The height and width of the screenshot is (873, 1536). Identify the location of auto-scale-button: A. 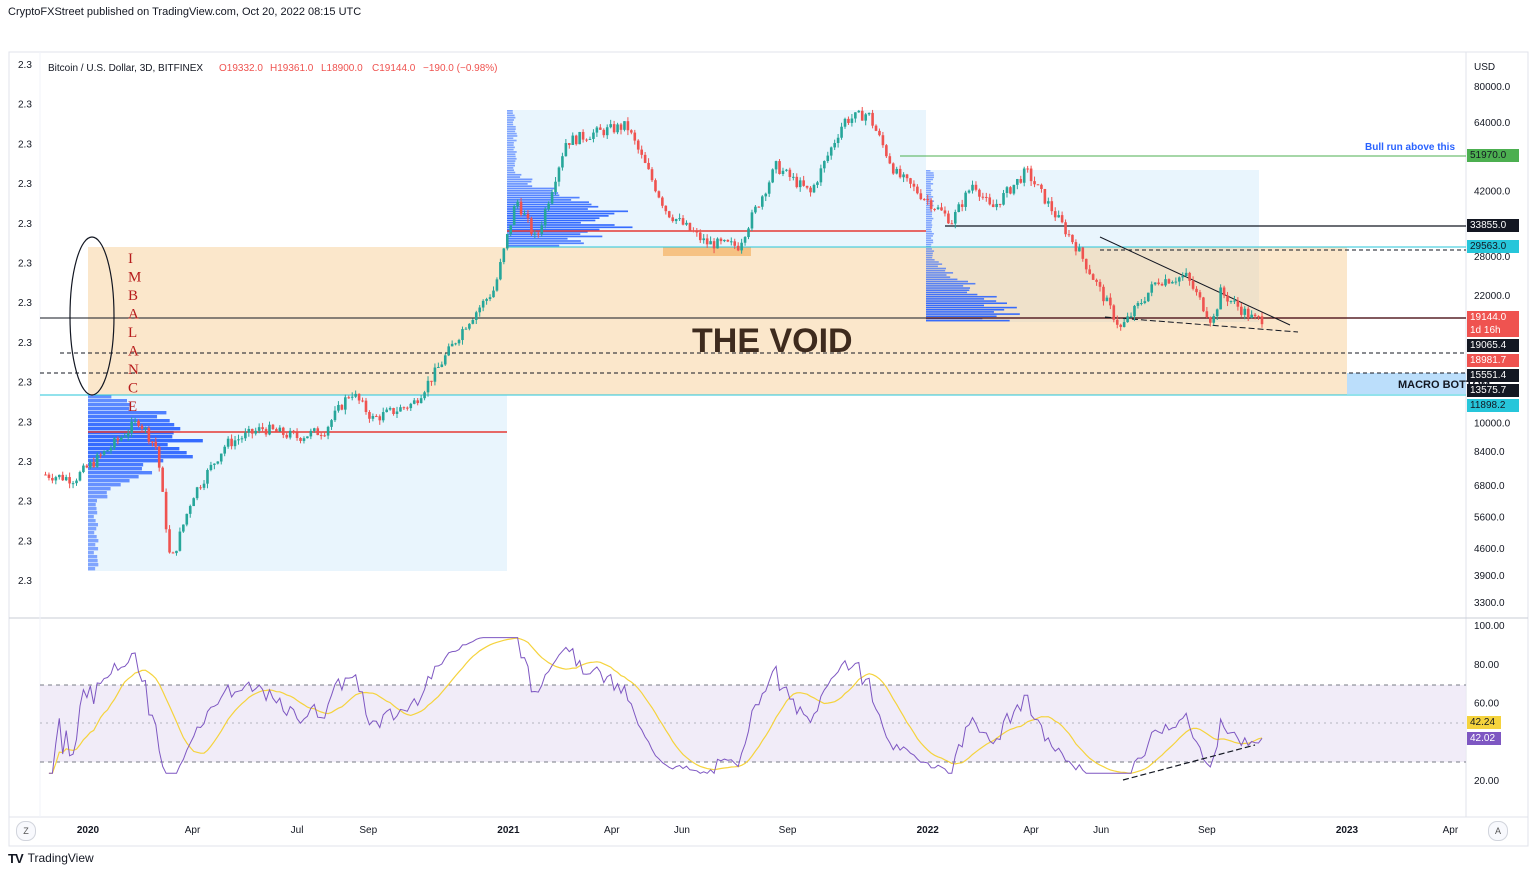
(1498, 831).